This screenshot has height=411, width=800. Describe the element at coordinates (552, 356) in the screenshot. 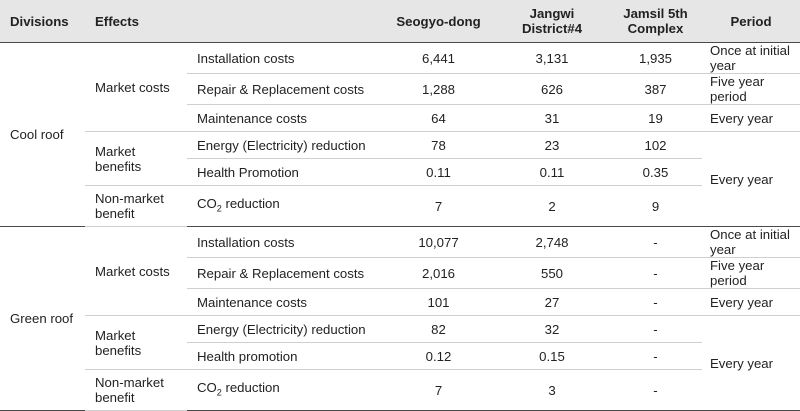

I see `value-jangwi: 0.15` at that location.